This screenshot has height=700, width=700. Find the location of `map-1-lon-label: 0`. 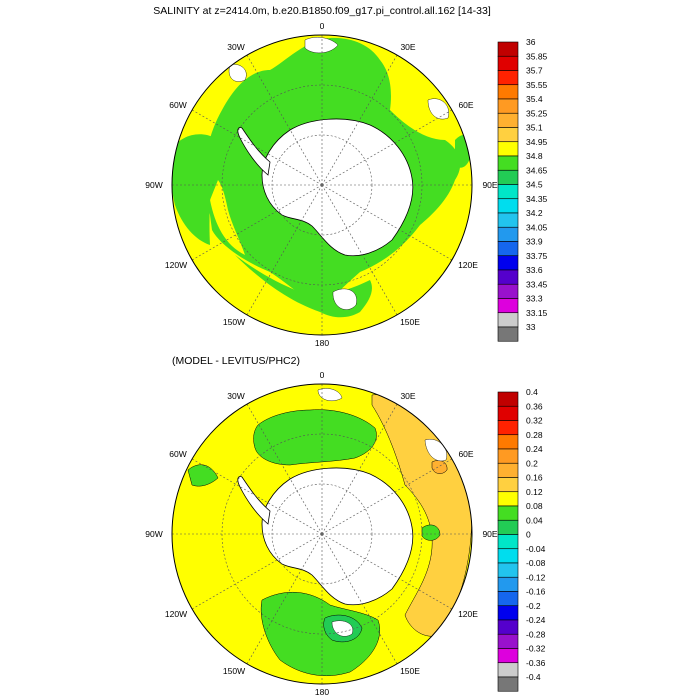

map-1-lon-label: 0 is located at coordinates (322, 26).